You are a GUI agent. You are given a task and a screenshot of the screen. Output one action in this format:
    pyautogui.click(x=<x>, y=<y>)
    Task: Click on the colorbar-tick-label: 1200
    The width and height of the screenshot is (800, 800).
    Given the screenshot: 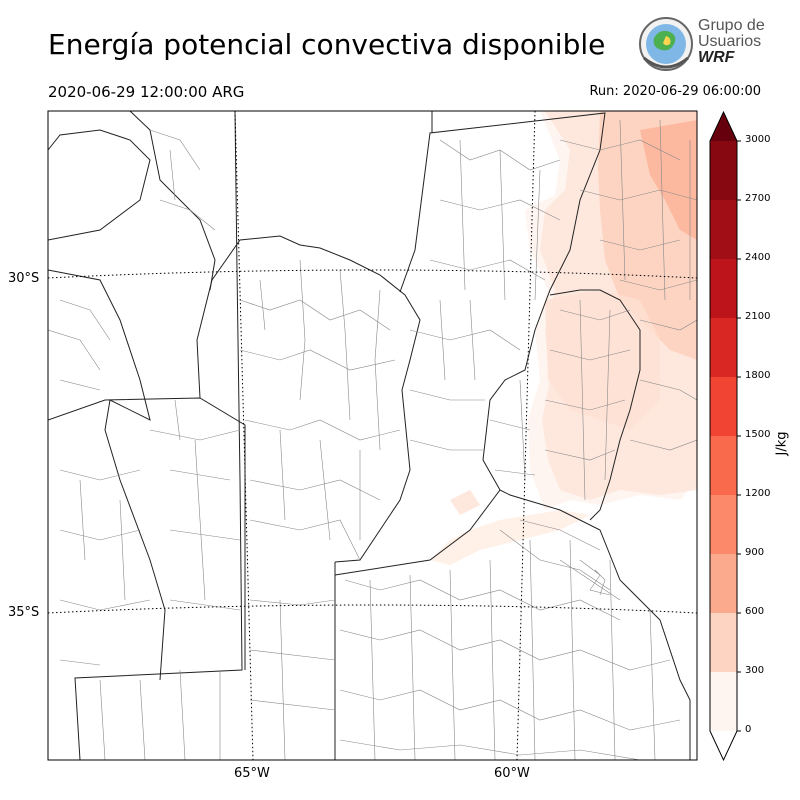 What is the action you would take?
    pyautogui.click(x=758, y=493)
    